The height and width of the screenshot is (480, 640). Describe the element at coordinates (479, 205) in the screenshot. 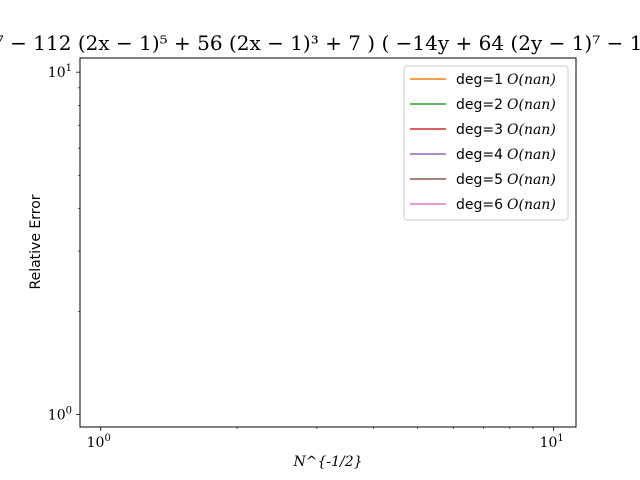

I see `legend-label: deg=6` at that location.